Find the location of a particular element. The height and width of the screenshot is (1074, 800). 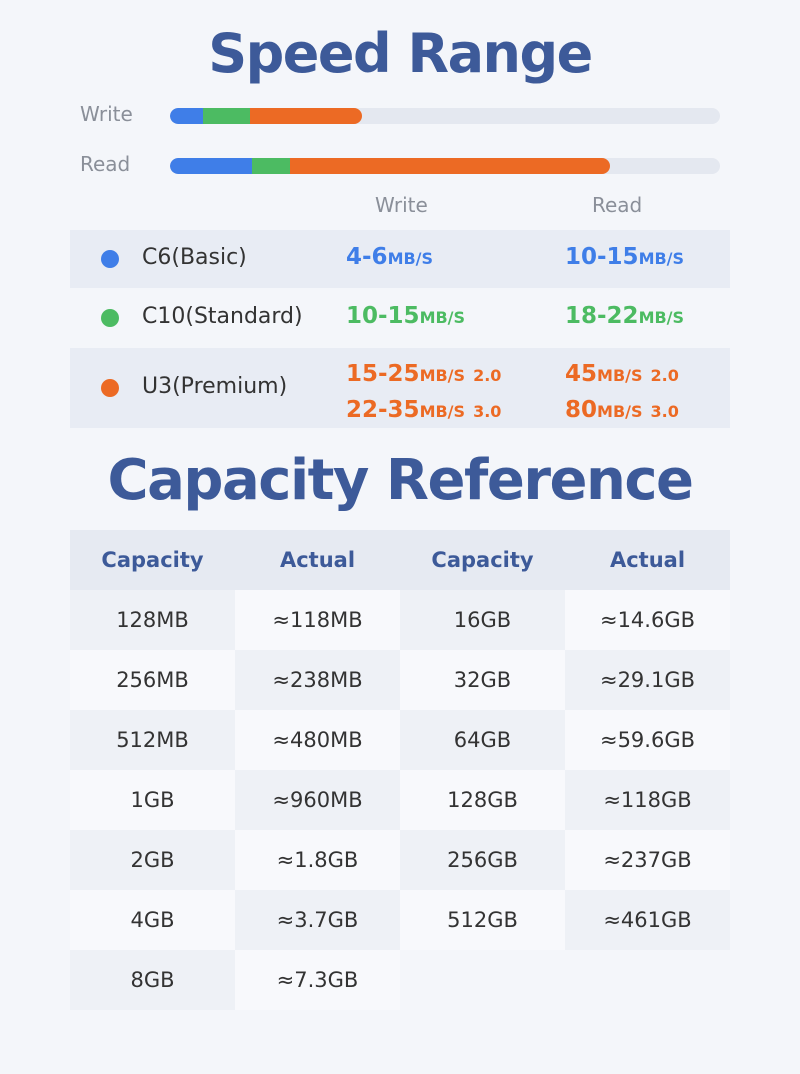

table-cell: 32GB is located at coordinates (482, 680).